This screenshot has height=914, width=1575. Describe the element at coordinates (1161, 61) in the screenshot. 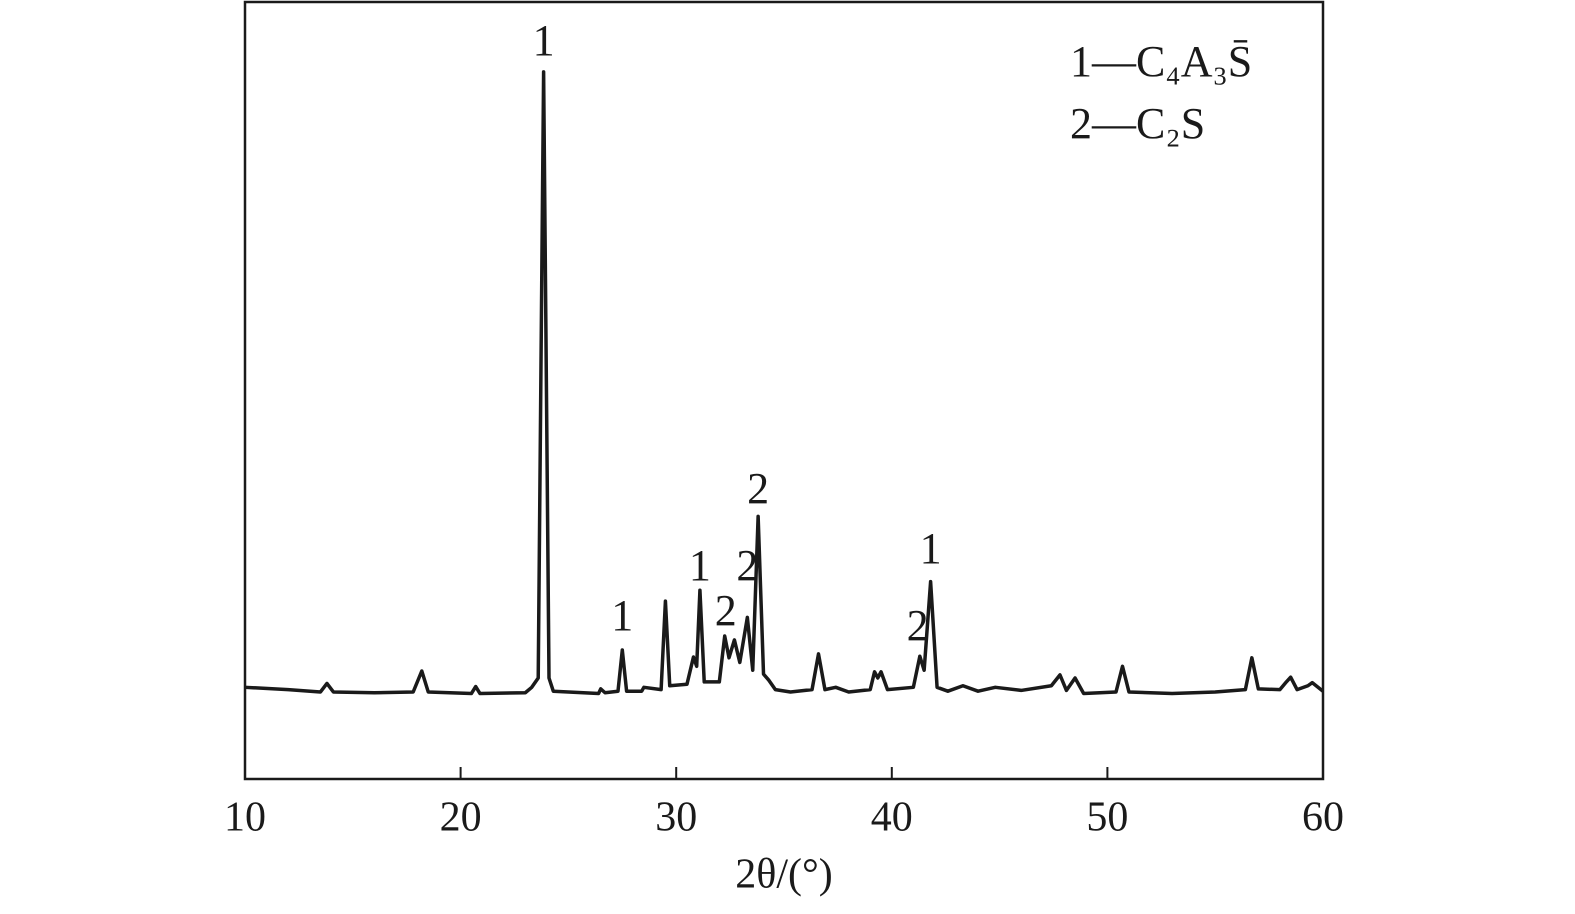

I see `legend-entry: 1—C₄A₃S̄` at that location.